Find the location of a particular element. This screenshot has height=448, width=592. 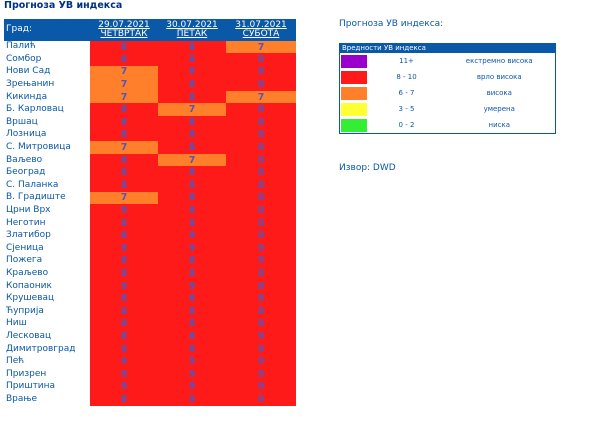

city-name: Ваљево is located at coordinates (47, 160).